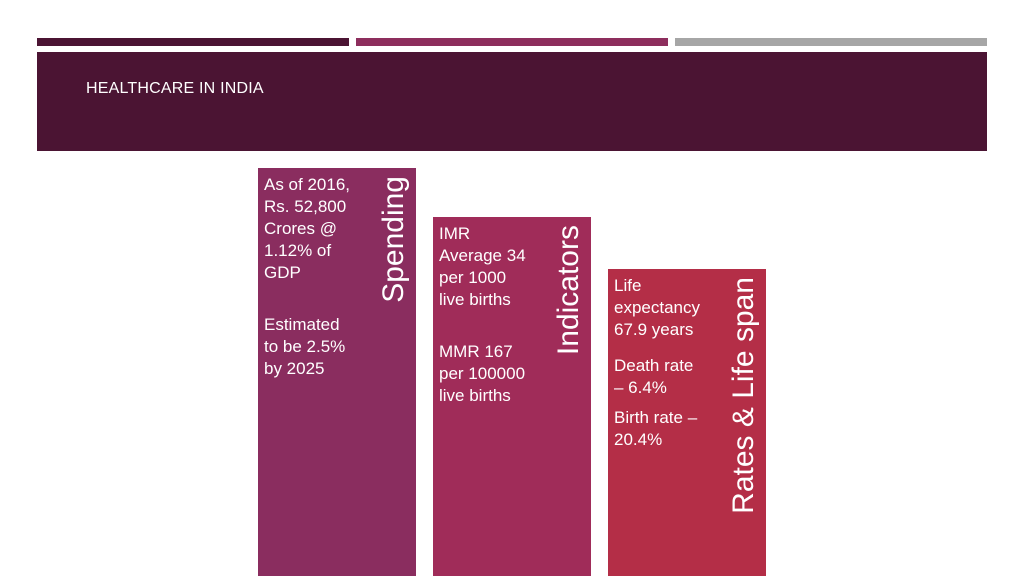 This screenshot has height=576, width=1024. What do you see at coordinates (305, 346) in the screenshot?
I see `spending-text-2: Estimated to be 2.5% by 2025` at bounding box center [305, 346].